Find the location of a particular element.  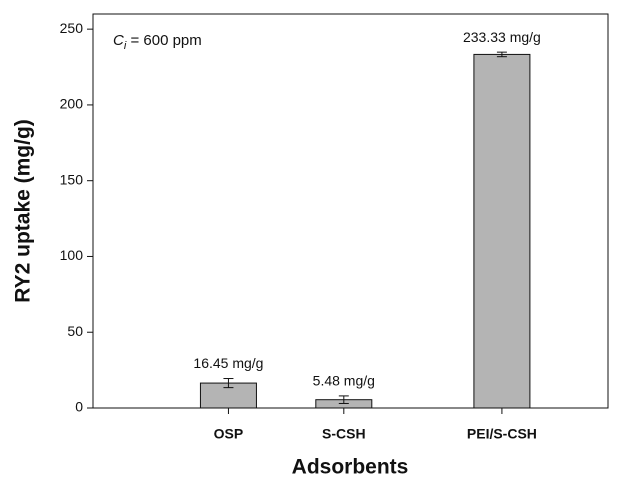

bar is located at coordinates (502, 231).